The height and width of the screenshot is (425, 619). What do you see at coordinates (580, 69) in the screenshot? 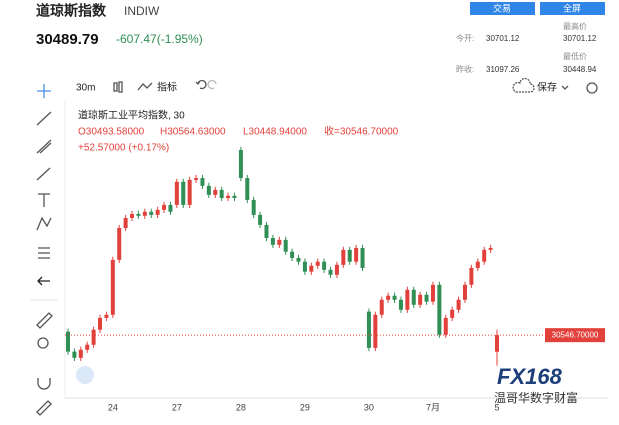
I see `low-value: 30448.94` at bounding box center [580, 69].